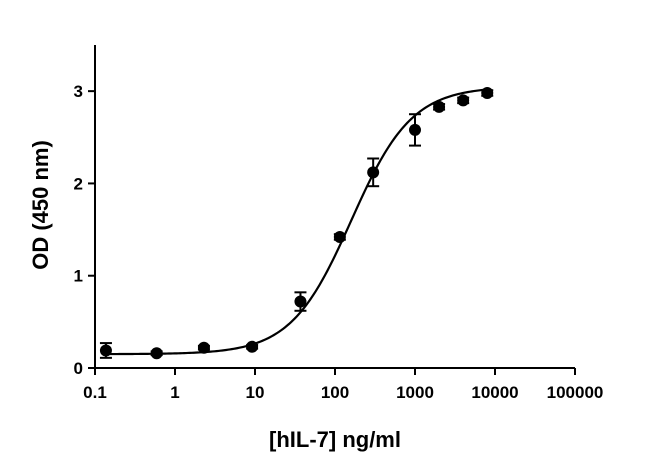 The image size is (650, 475). What do you see at coordinates (78, 91) in the screenshot?
I see `y-tick-label: 3` at bounding box center [78, 91].